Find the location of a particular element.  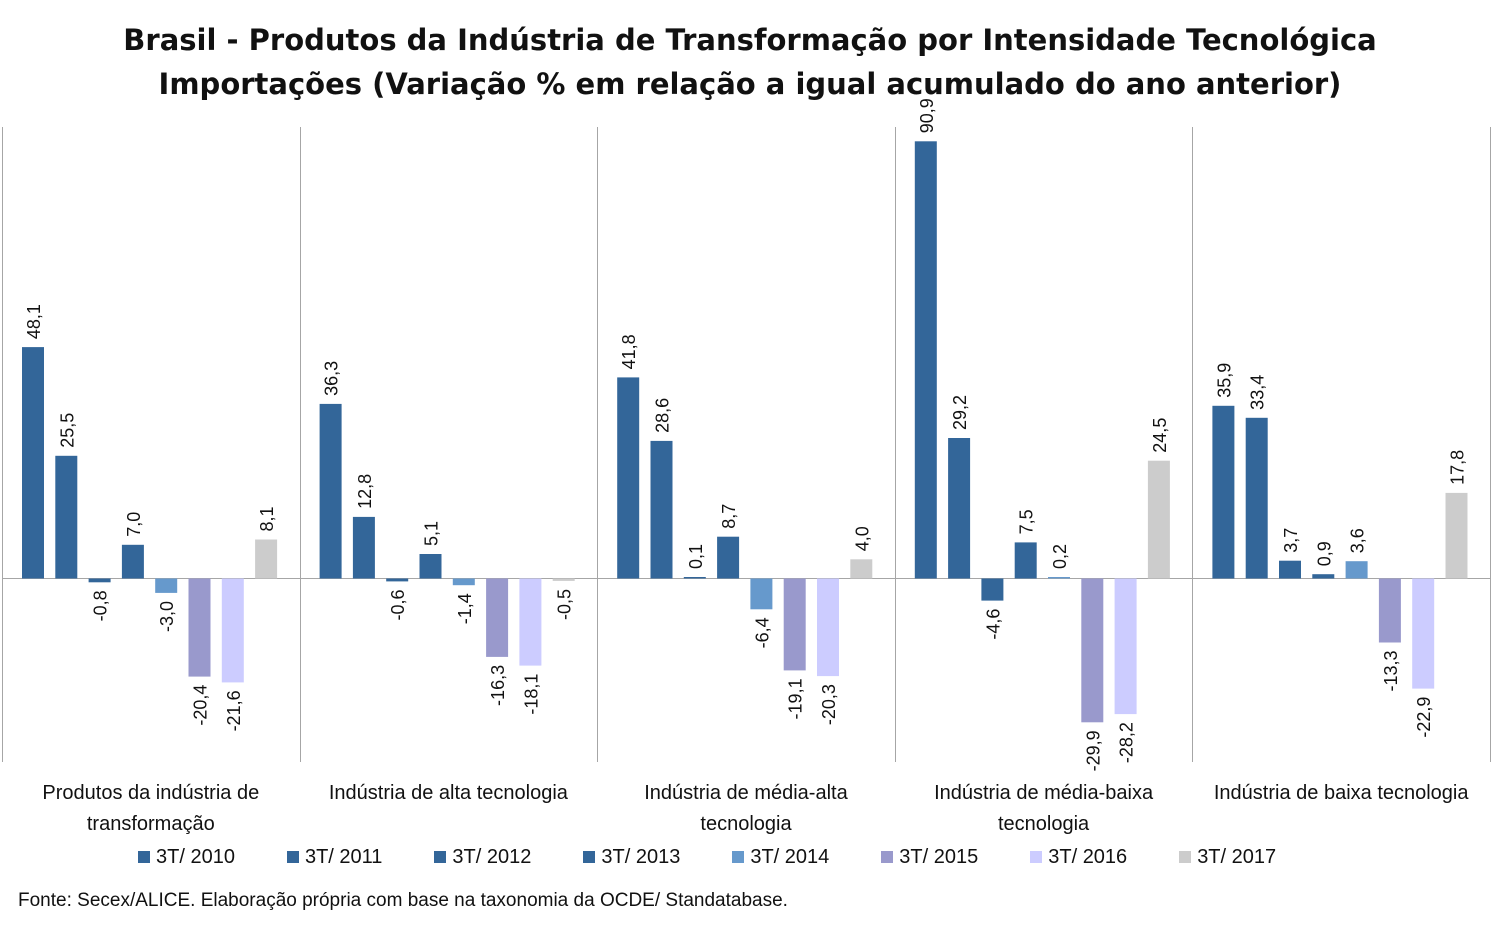

legend-label: 3T/ 2012 is located at coordinates (492, 856).